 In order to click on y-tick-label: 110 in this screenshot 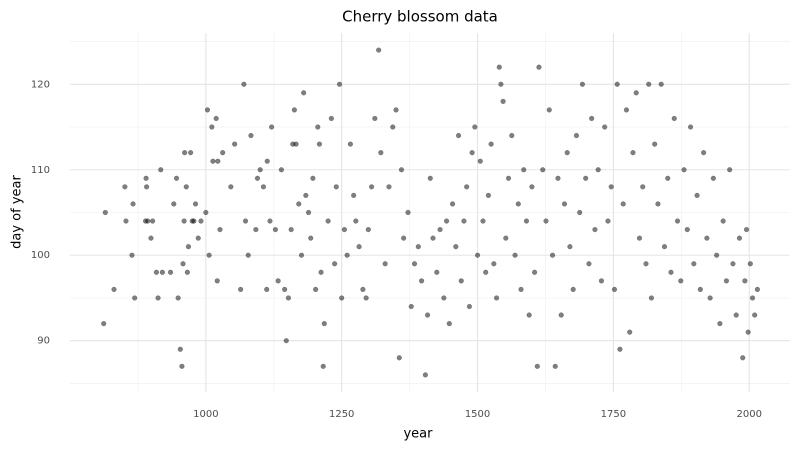, I will do `click(40, 170)`.